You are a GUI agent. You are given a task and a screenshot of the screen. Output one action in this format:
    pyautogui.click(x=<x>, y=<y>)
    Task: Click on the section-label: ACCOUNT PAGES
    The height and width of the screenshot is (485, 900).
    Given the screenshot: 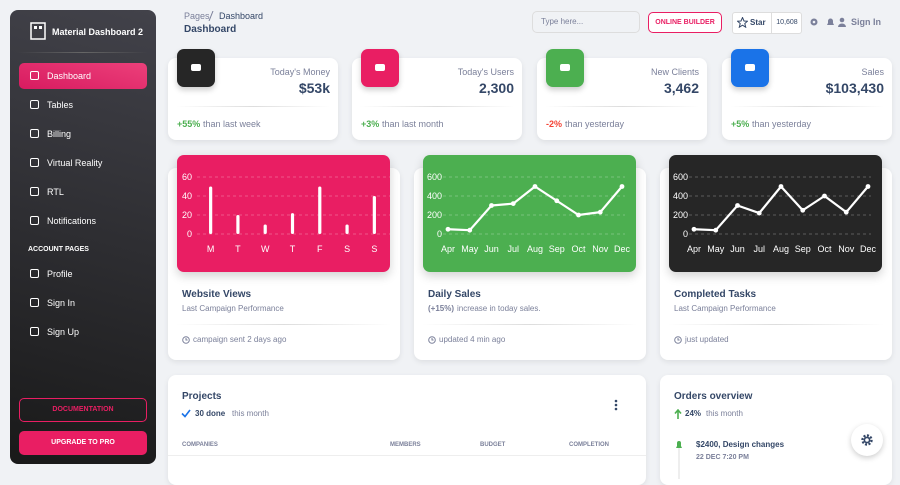 What is the action you would take?
    pyautogui.click(x=58, y=249)
    